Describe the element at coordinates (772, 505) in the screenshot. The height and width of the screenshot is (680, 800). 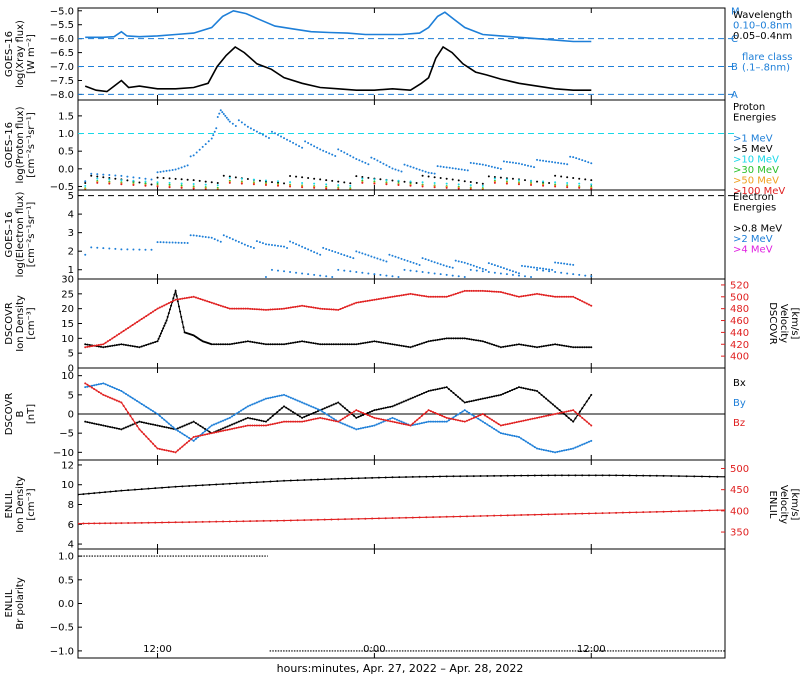
I see `right-axis-label: ENLIL` at that location.